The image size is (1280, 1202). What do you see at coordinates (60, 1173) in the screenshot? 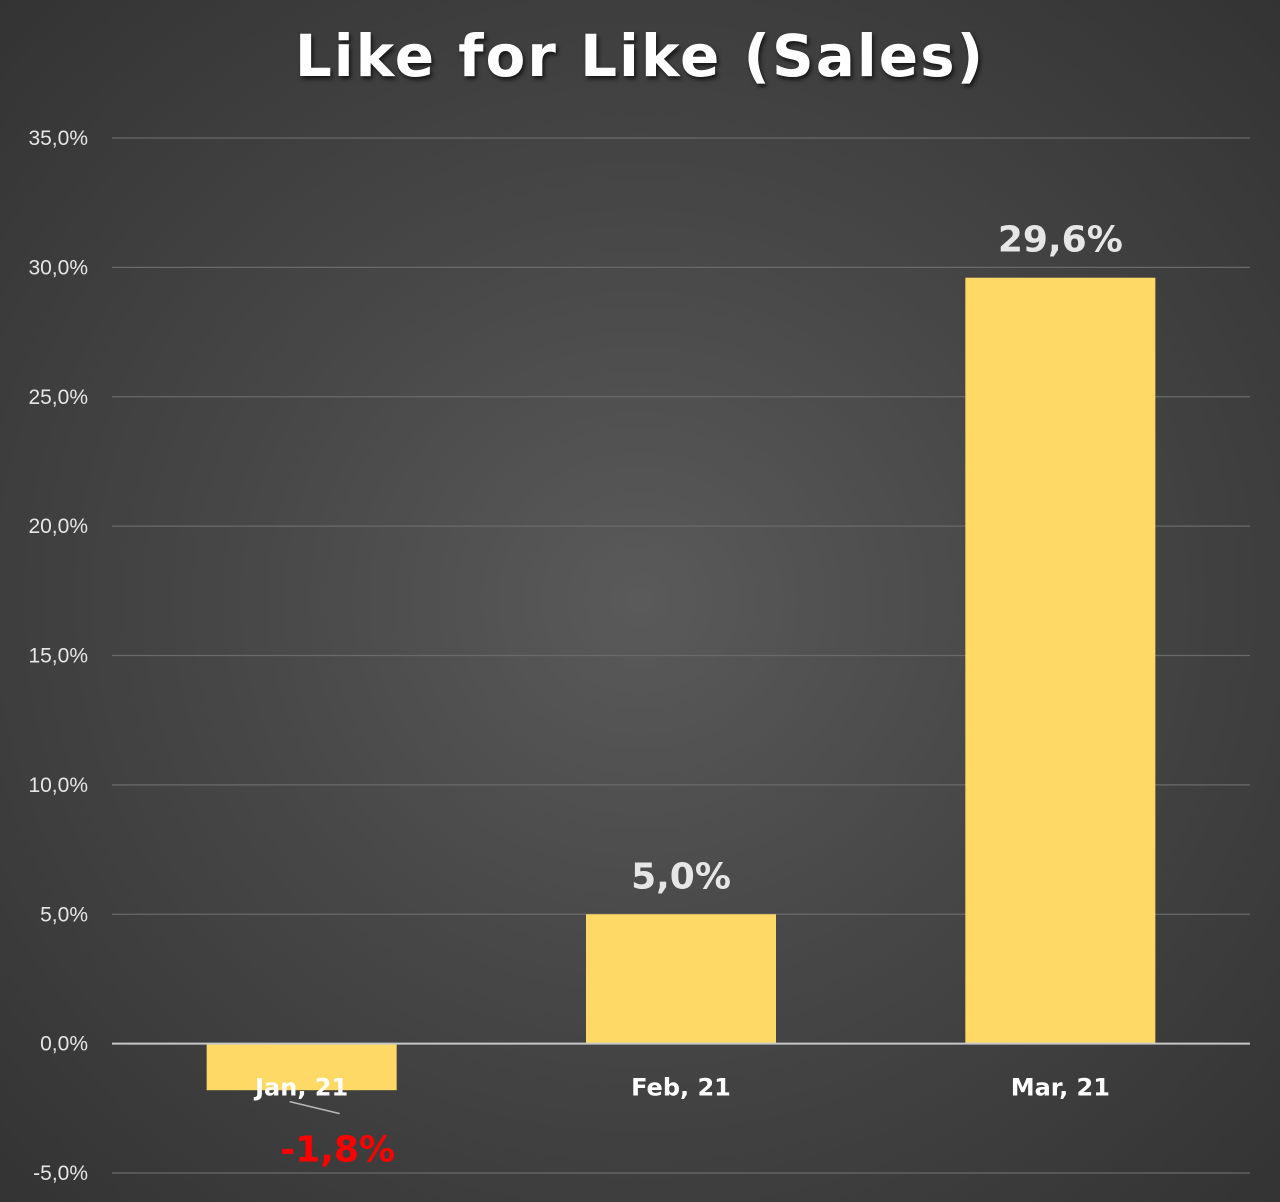
I see `y-tick-label: -5,0%` at bounding box center [60, 1173].